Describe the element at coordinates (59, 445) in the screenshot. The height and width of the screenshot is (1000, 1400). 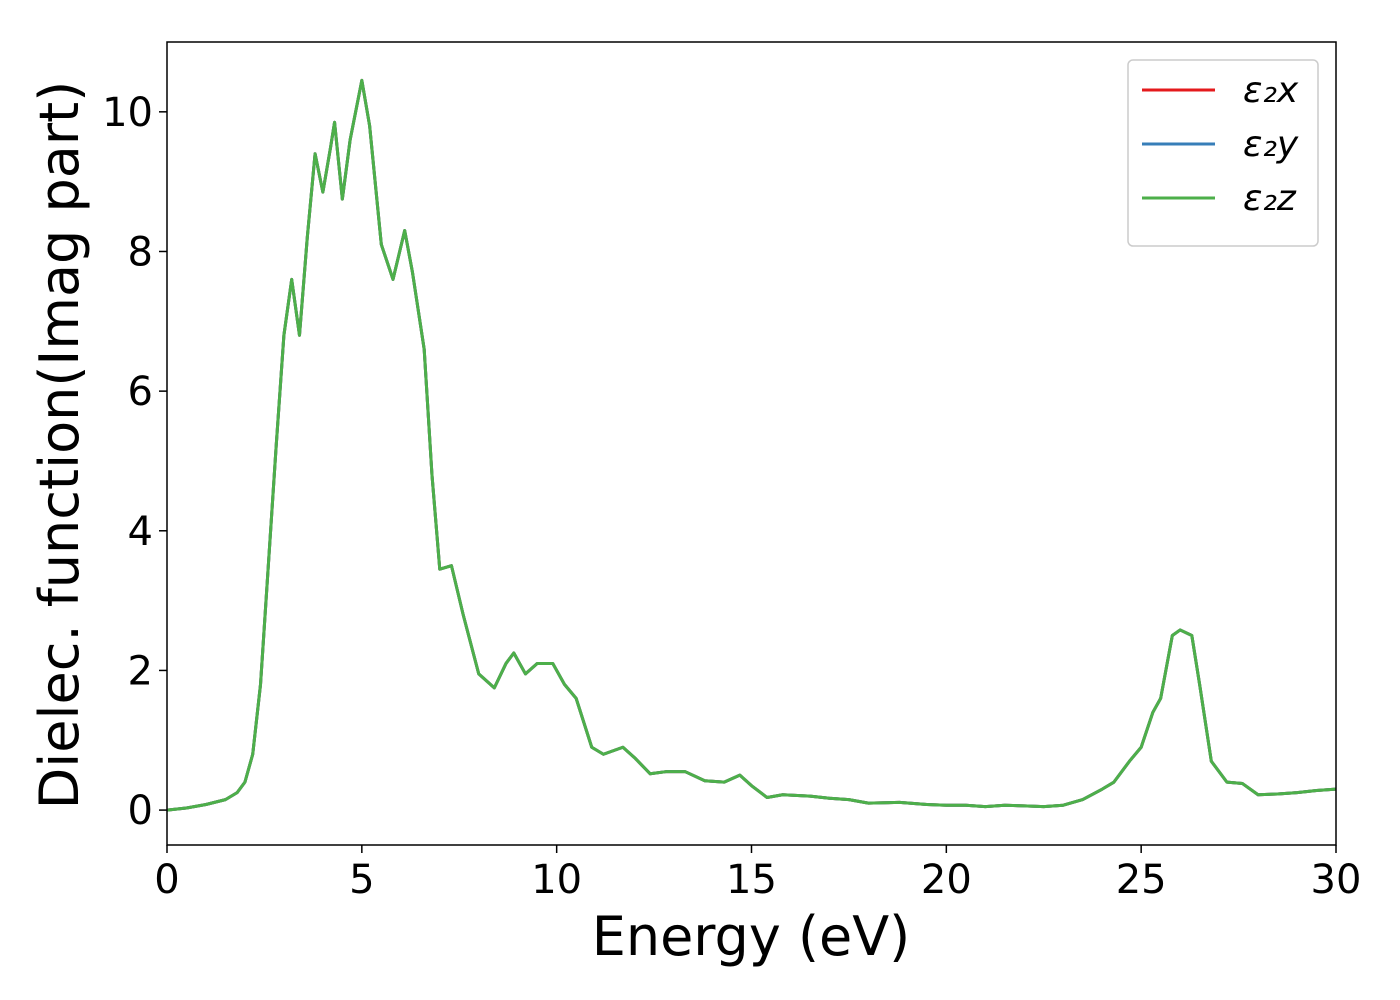
I see `y-axis-label: Dielec. function(Imag part)` at that location.